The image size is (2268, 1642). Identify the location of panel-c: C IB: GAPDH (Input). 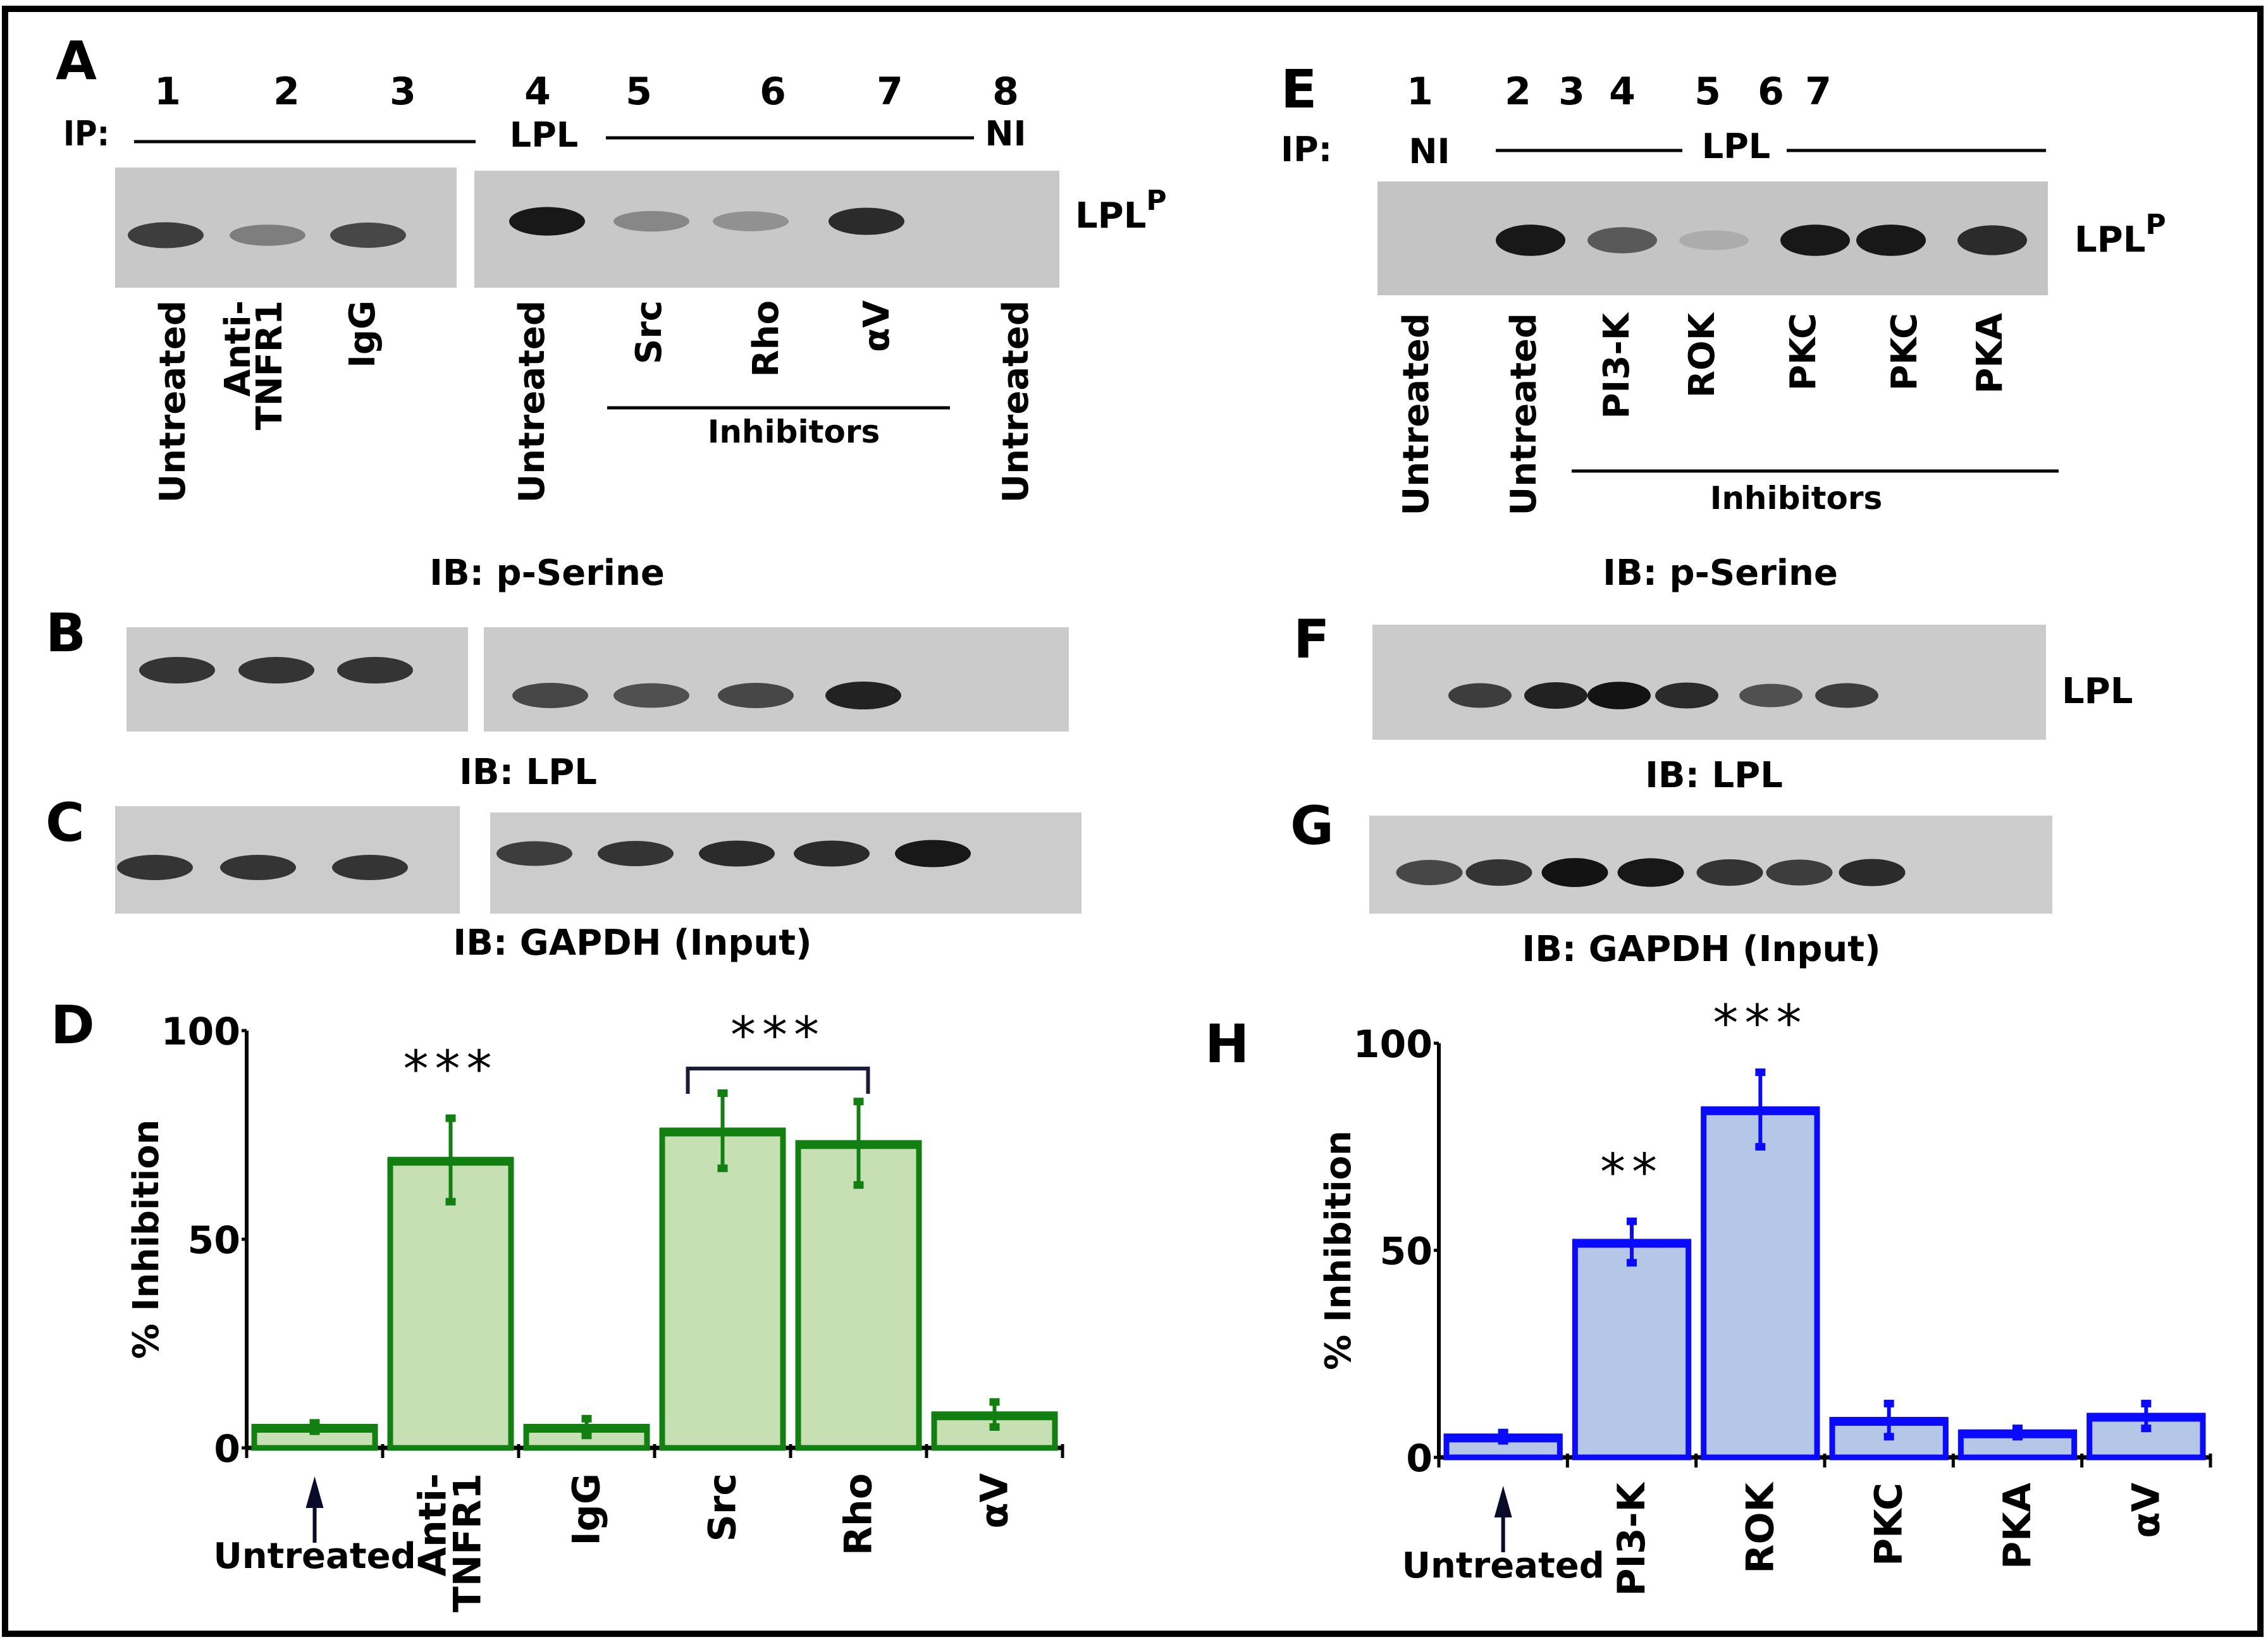
(564, 878).